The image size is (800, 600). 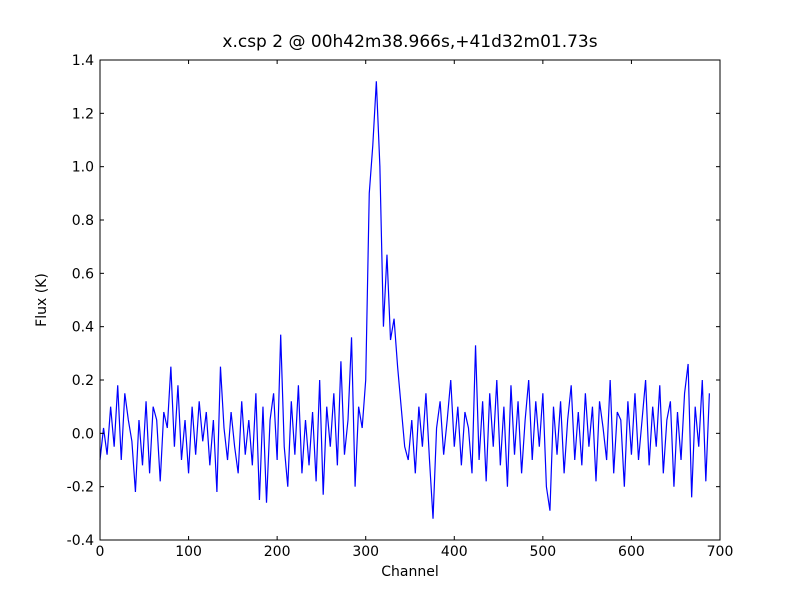 What do you see at coordinates (409, 42) in the screenshot?
I see `chart-title: x.csp 2 @ 00h42m38.966s,+41d32m01.73s` at bounding box center [409, 42].